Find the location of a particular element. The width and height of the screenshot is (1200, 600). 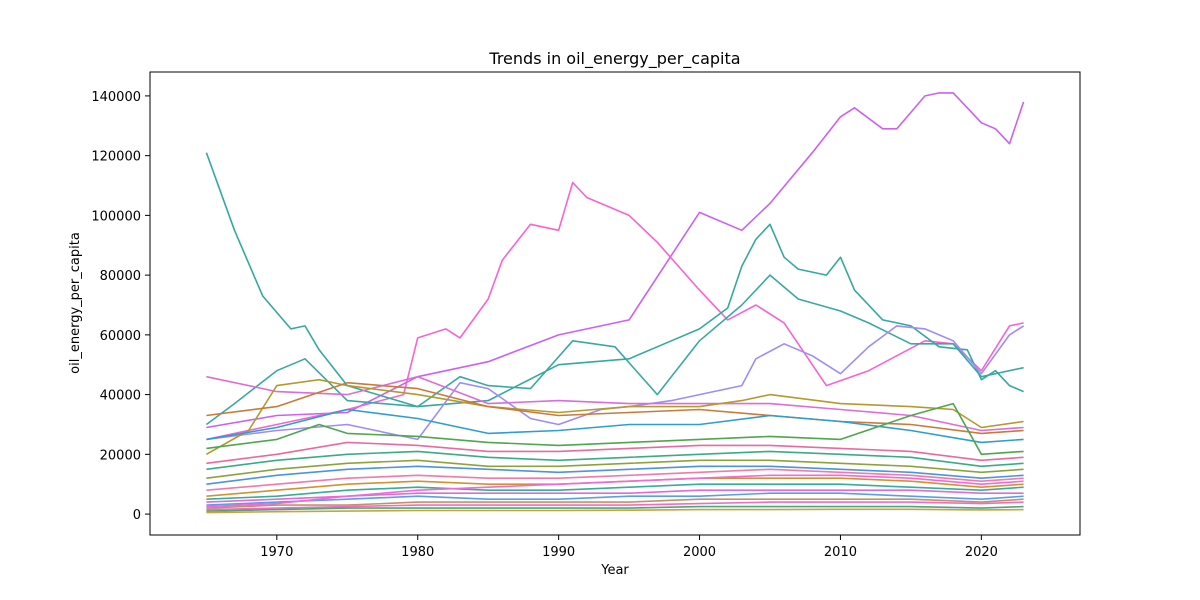

y-axis: 0 20000 40000 60000 80000 100000 120000 140000 is located at coordinates (120, 306).